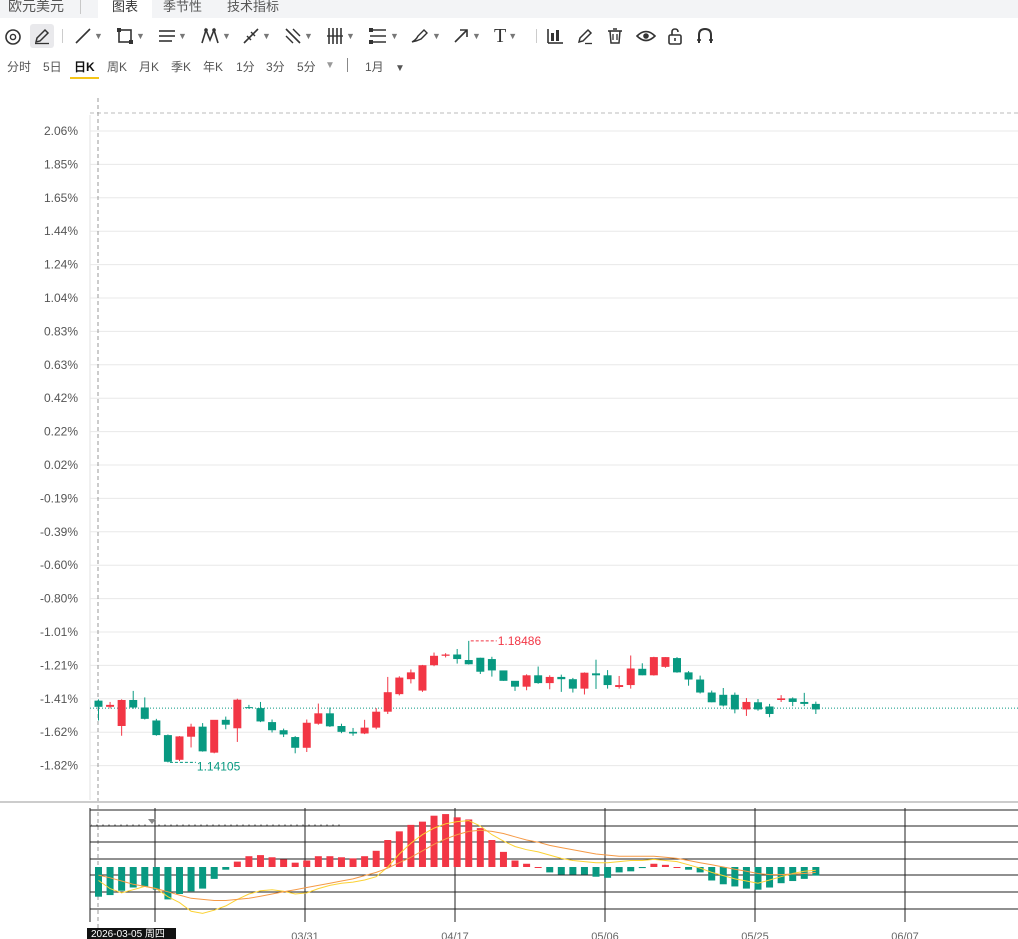 Image resolution: width=1018 pixels, height=939 pixels. I want to click on period-yearly: 年K, so click(213, 67).